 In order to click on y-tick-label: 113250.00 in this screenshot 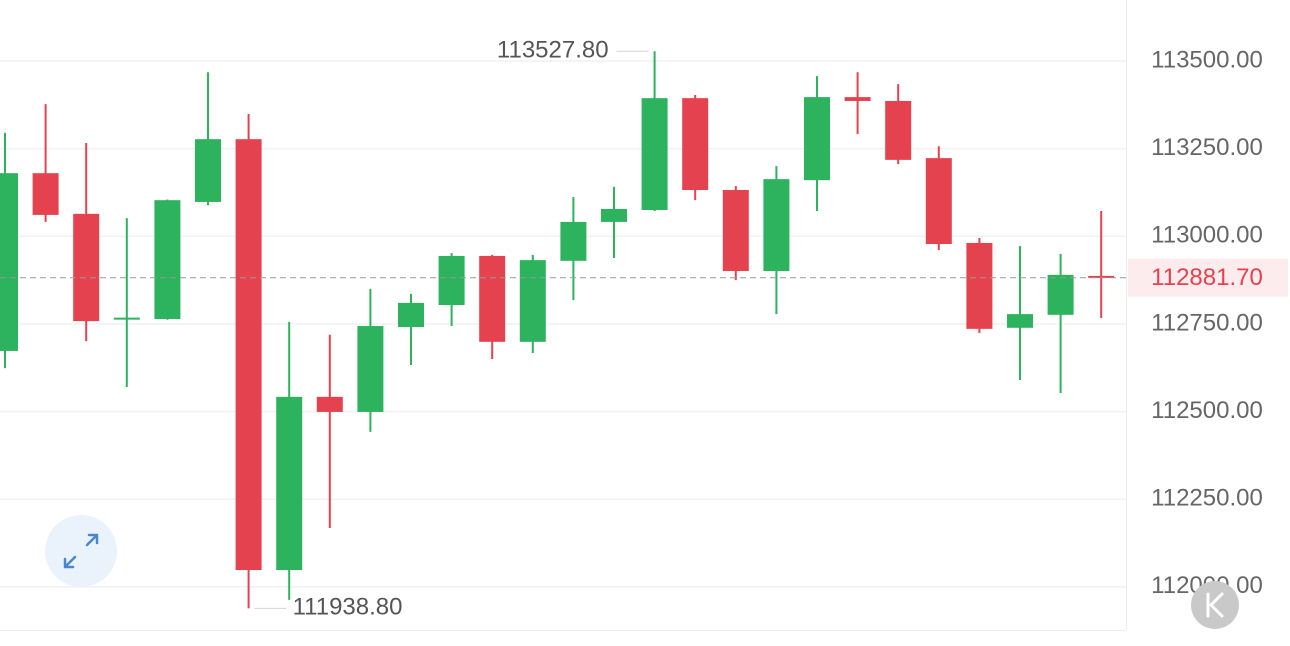, I will do `click(1207, 147)`.